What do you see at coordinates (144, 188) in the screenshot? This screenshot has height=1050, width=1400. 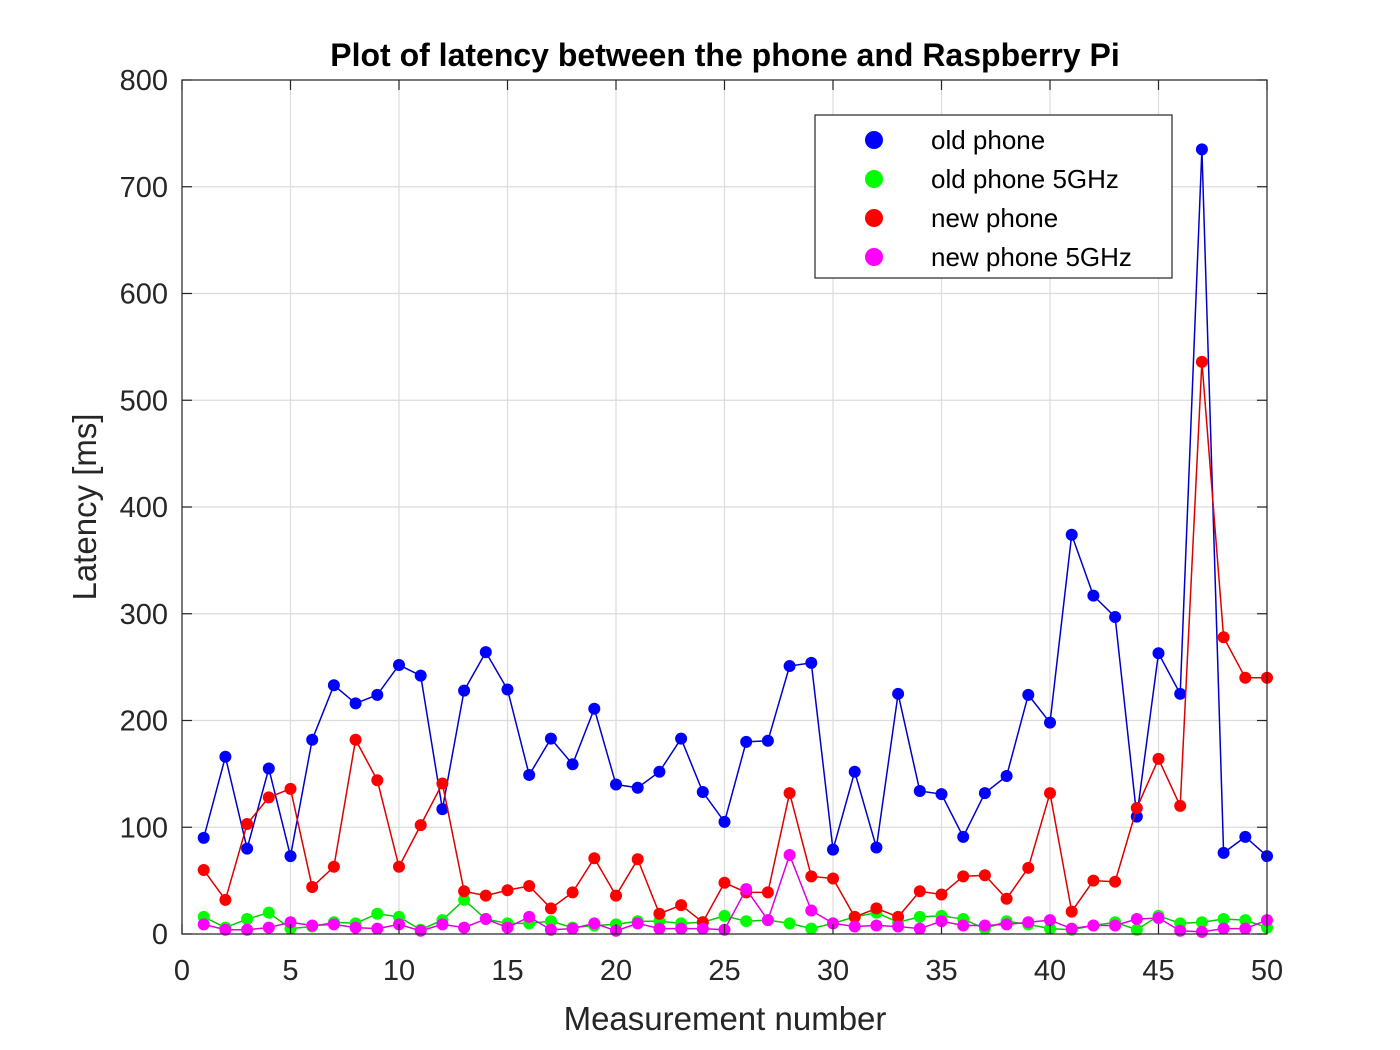 I see `y-tick-label: 700` at bounding box center [144, 188].